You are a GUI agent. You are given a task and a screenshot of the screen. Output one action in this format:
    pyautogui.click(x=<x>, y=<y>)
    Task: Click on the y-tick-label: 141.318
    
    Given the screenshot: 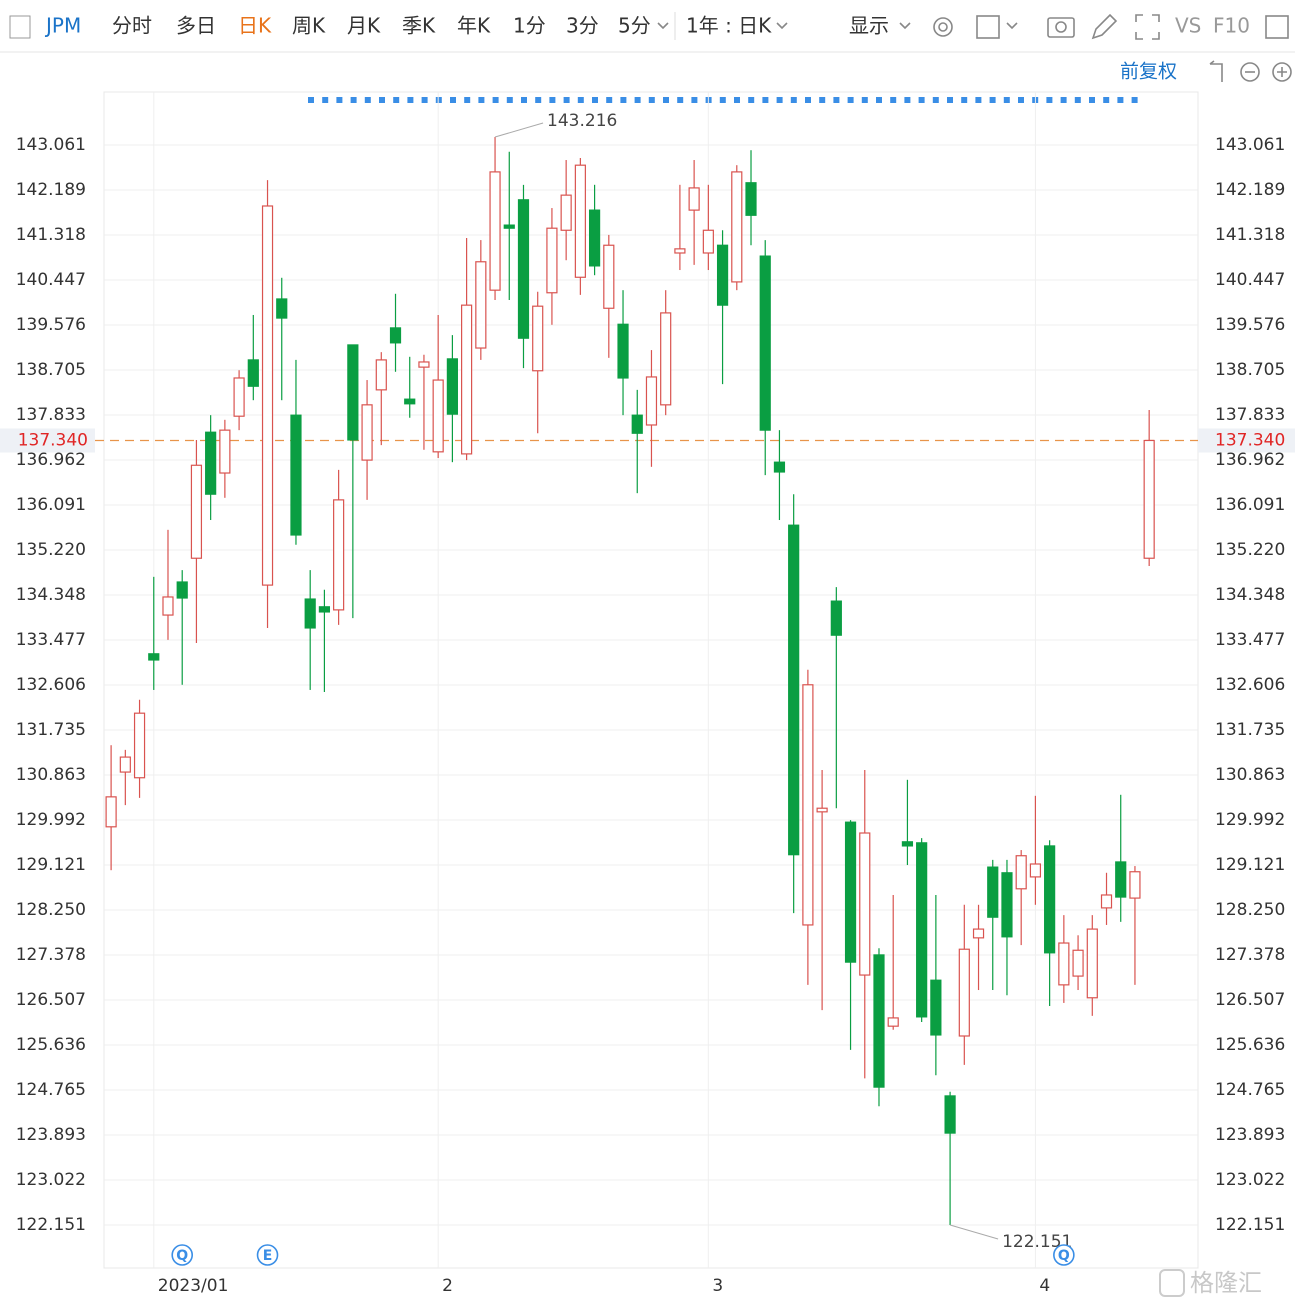 What is the action you would take?
    pyautogui.click(x=51, y=235)
    